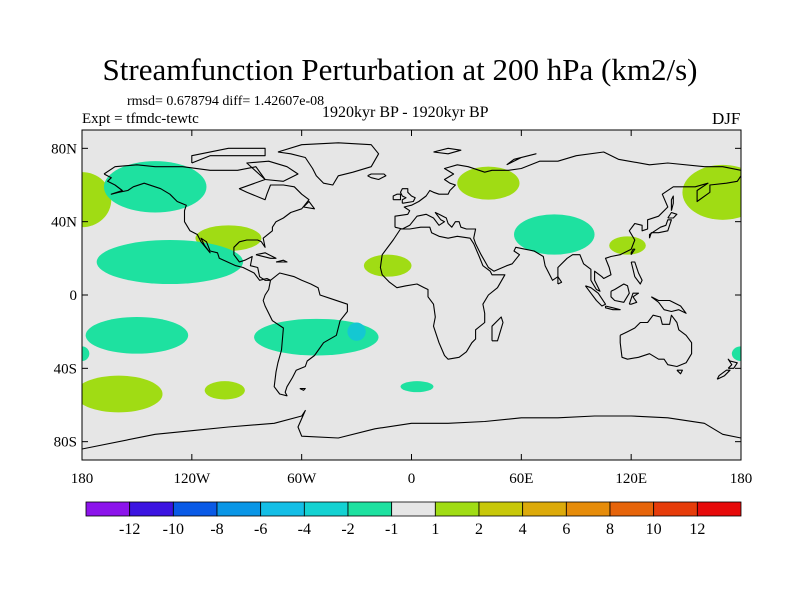 The height and width of the screenshot is (600, 800). What do you see at coordinates (405, 112) in the screenshot?
I see `period-label: 1920kyr BP - 1920kyr BP` at bounding box center [405, 112].